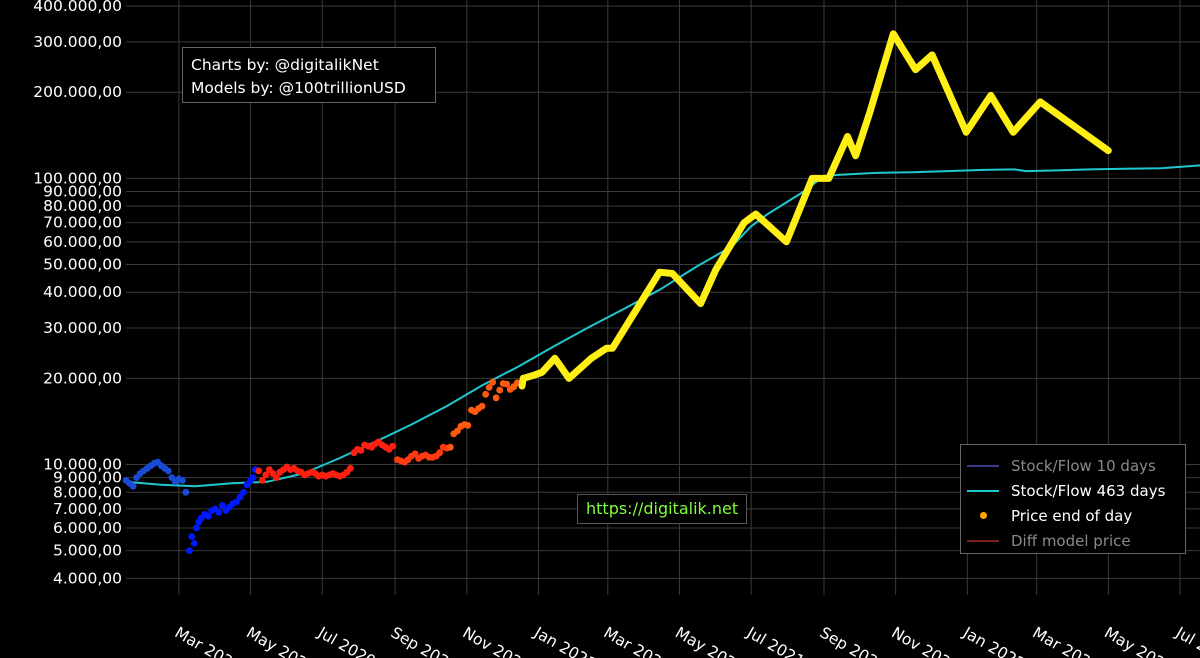 This screenshot has height=658, width=1200. I want to click on y-tick-label: 90.000,00, so click(82, 191).